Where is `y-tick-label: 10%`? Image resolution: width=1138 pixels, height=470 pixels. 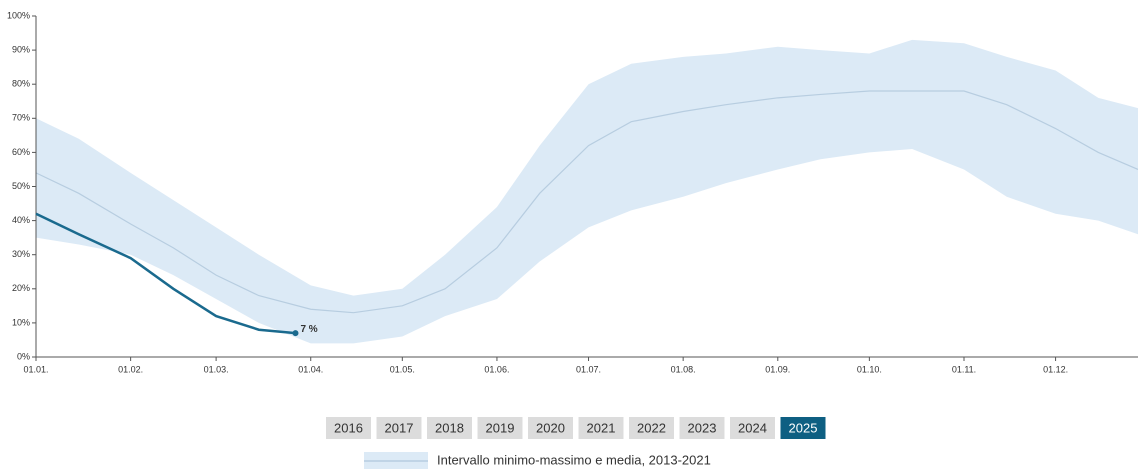
y-tick-label: 10% is located at coordinates (21, 322).